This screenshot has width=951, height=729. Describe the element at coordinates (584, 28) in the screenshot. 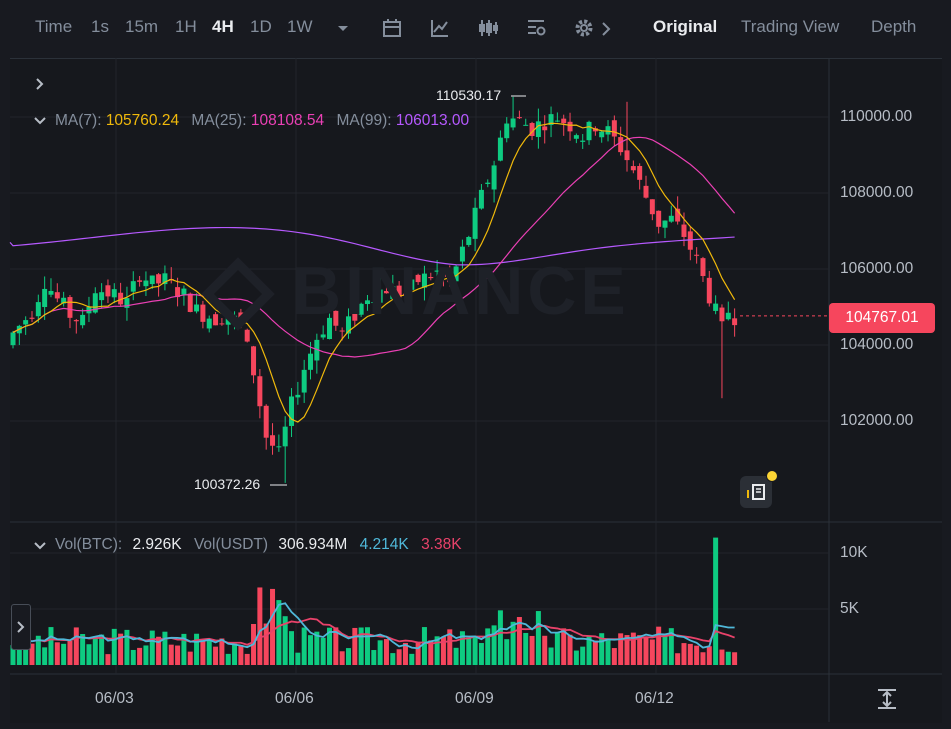

I see `gear-icon` at that location.